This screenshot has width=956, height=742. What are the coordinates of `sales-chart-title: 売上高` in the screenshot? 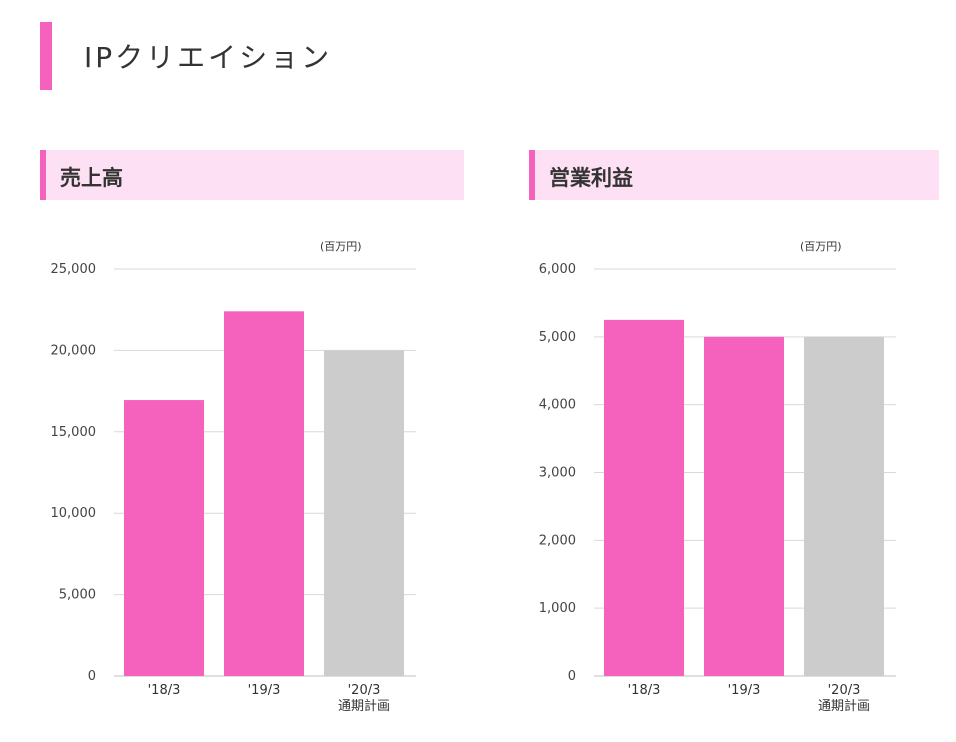 It's located at (91, 178).